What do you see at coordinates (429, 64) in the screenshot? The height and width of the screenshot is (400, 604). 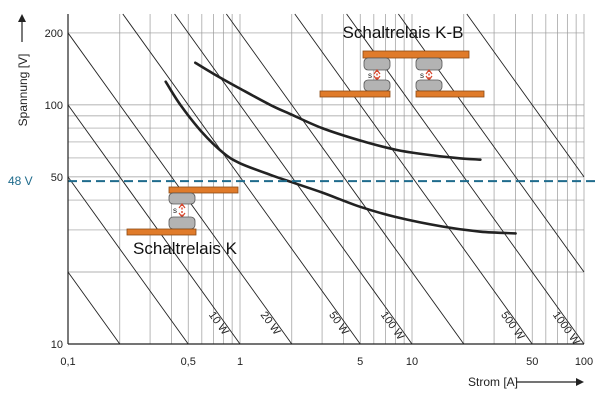 I see `kb-moving-tip-right` at bounding box center [429, 64].